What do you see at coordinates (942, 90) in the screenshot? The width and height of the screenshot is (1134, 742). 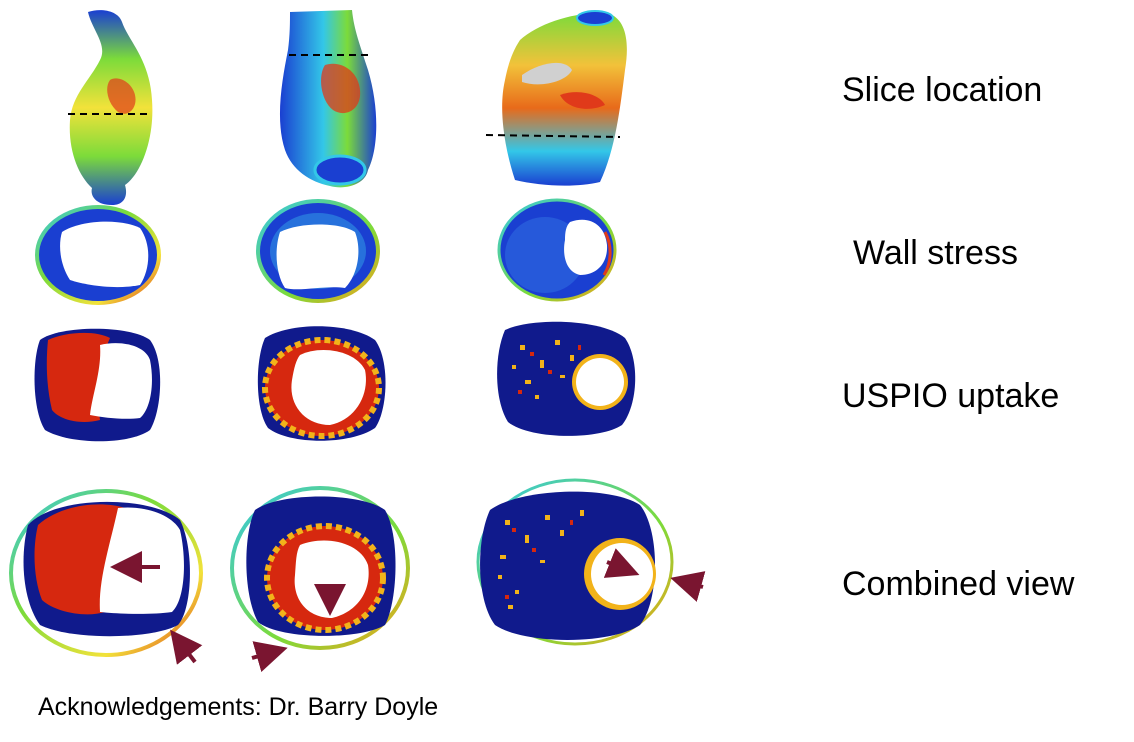 I see `label-slice-location: Slice location` at bounding box center [942, 90].